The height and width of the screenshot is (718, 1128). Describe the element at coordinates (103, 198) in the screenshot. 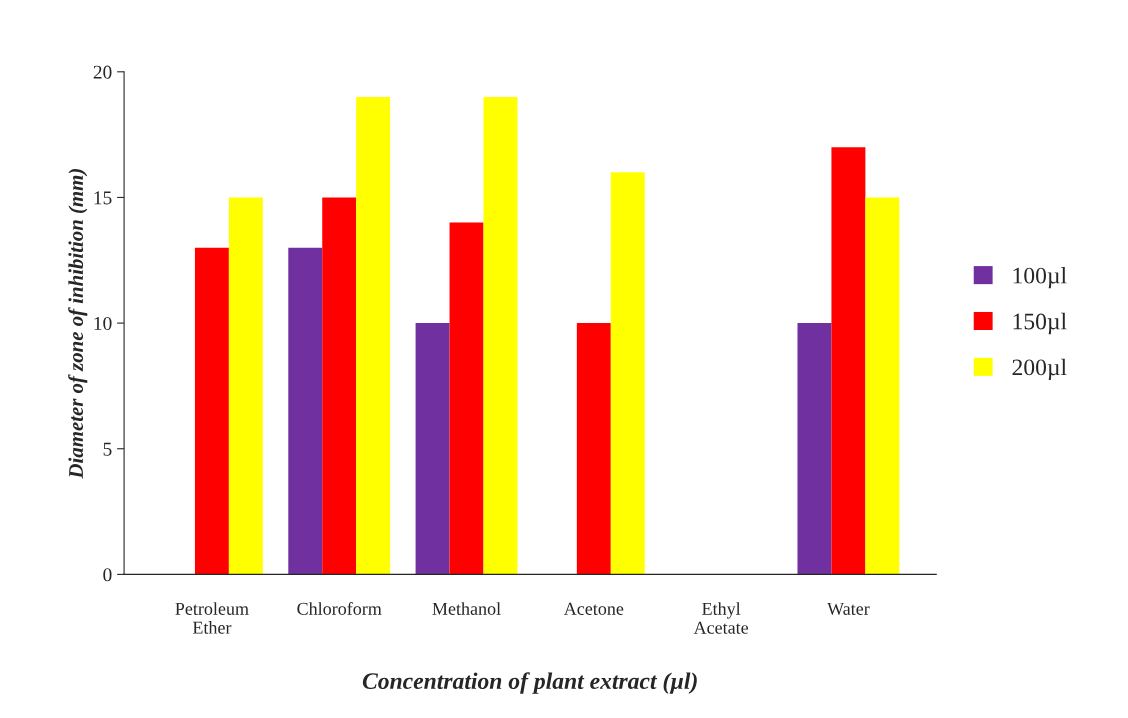

I see `y-tick-label: 15` at that location.